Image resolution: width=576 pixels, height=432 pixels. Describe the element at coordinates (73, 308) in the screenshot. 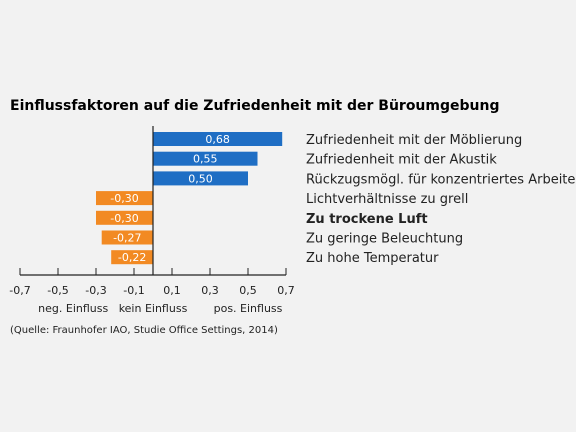

I see `axis-annotation: neg. Einfluss` at that location.